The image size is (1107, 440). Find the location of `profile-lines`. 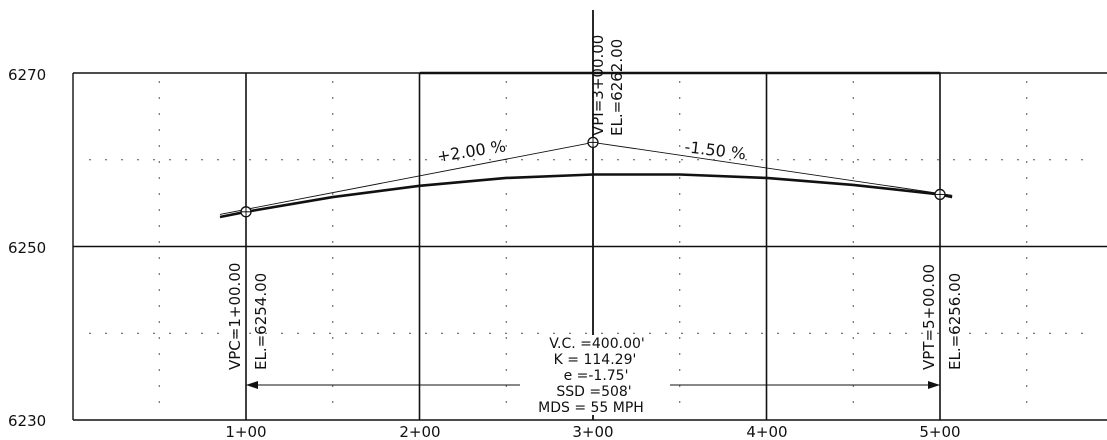

profile-lines is located at coordinates (586, 180).